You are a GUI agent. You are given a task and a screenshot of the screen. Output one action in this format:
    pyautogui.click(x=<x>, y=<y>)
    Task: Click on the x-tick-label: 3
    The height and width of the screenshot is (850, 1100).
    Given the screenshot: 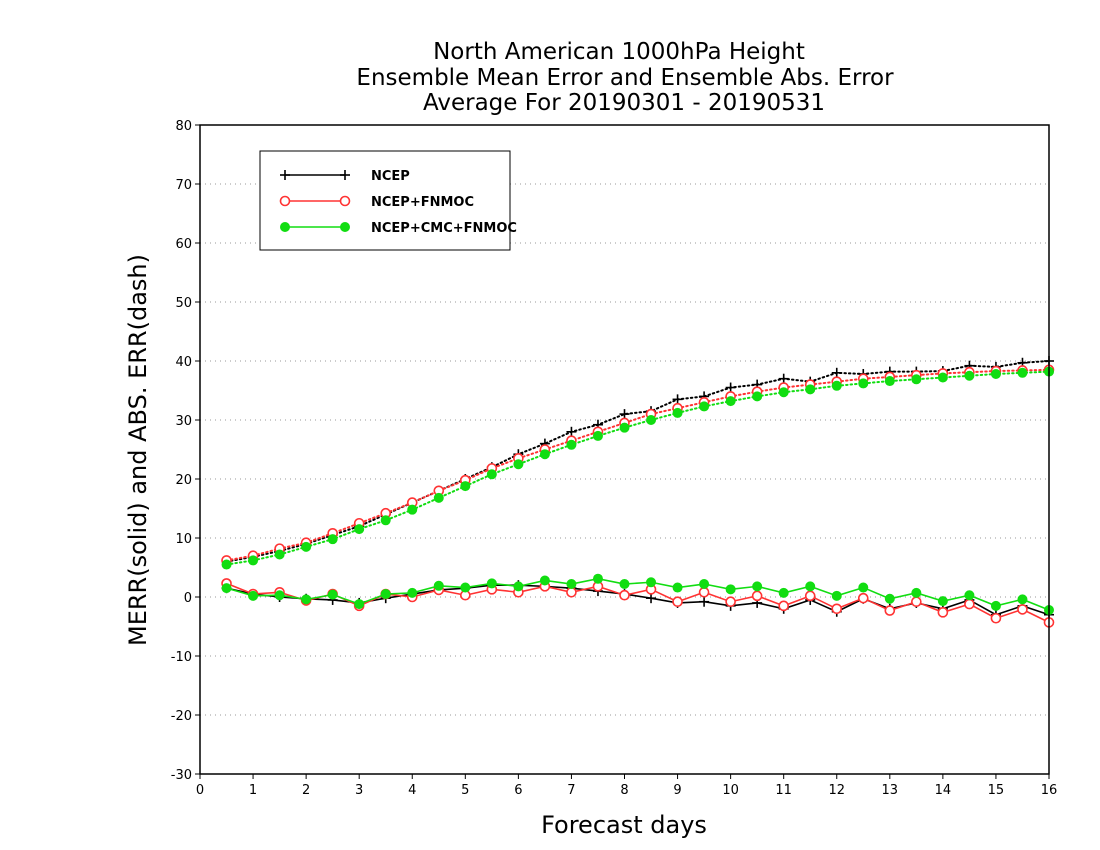 What is the action you would take?
    pyautogui.click(x=359, y=790)
    